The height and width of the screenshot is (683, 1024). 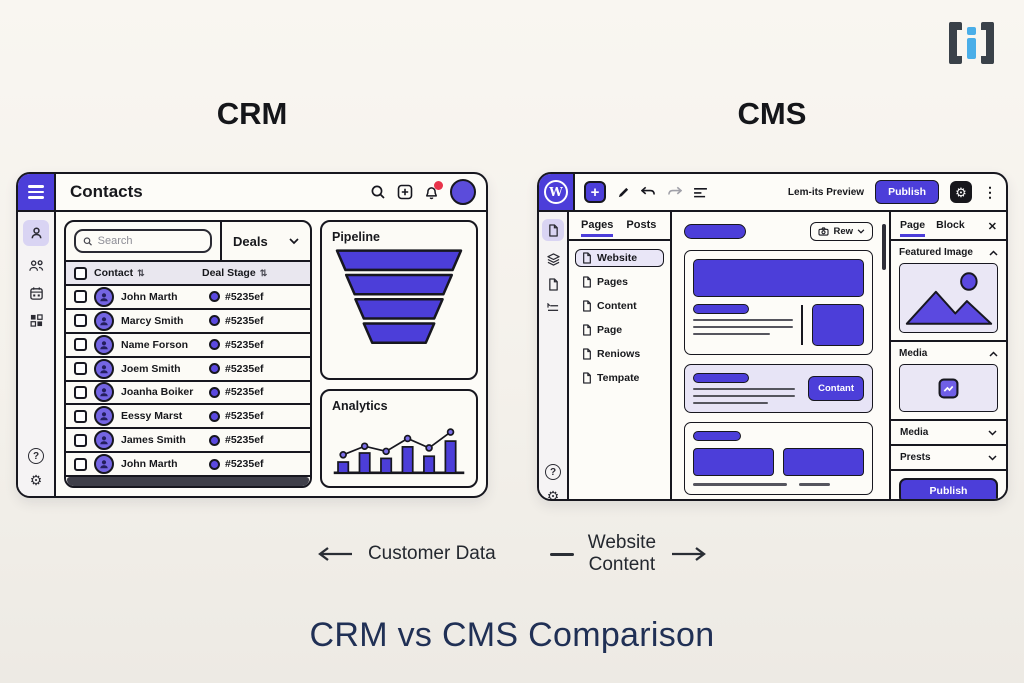 I want to click on redo-icon, so click(x=674, y=192).